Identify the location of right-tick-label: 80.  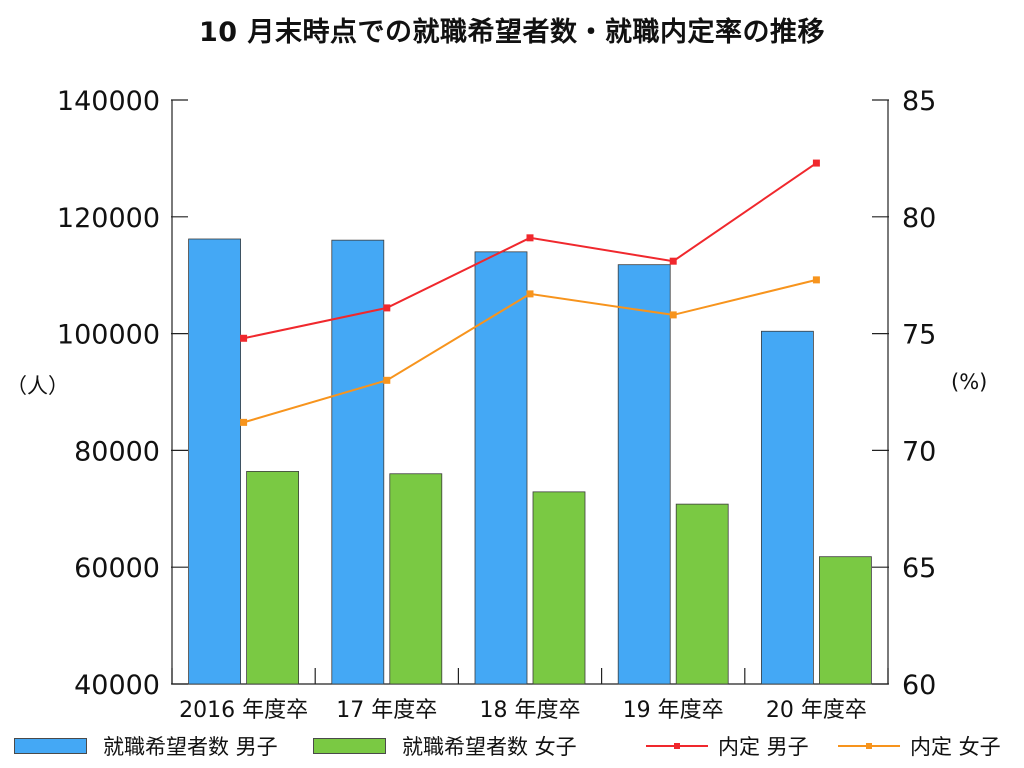
(919, 218).